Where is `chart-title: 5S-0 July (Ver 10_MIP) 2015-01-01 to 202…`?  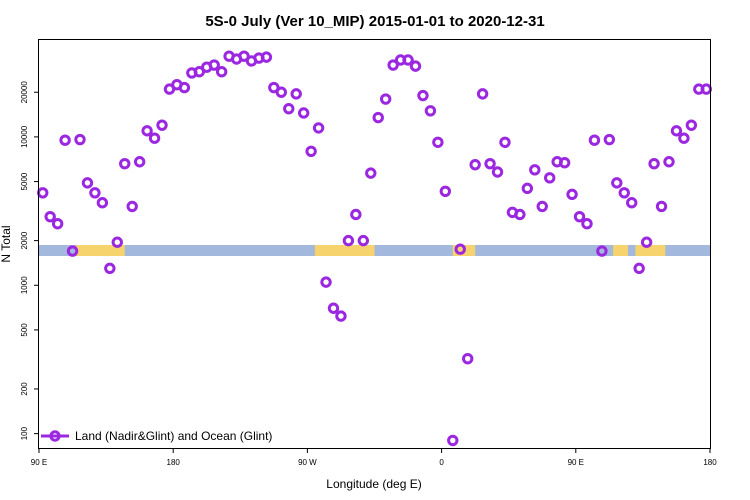 chart-title: 5S-0 July (Ver 10_MIP) 2015-01-01 to 202… is located at coordinates (374, 21).